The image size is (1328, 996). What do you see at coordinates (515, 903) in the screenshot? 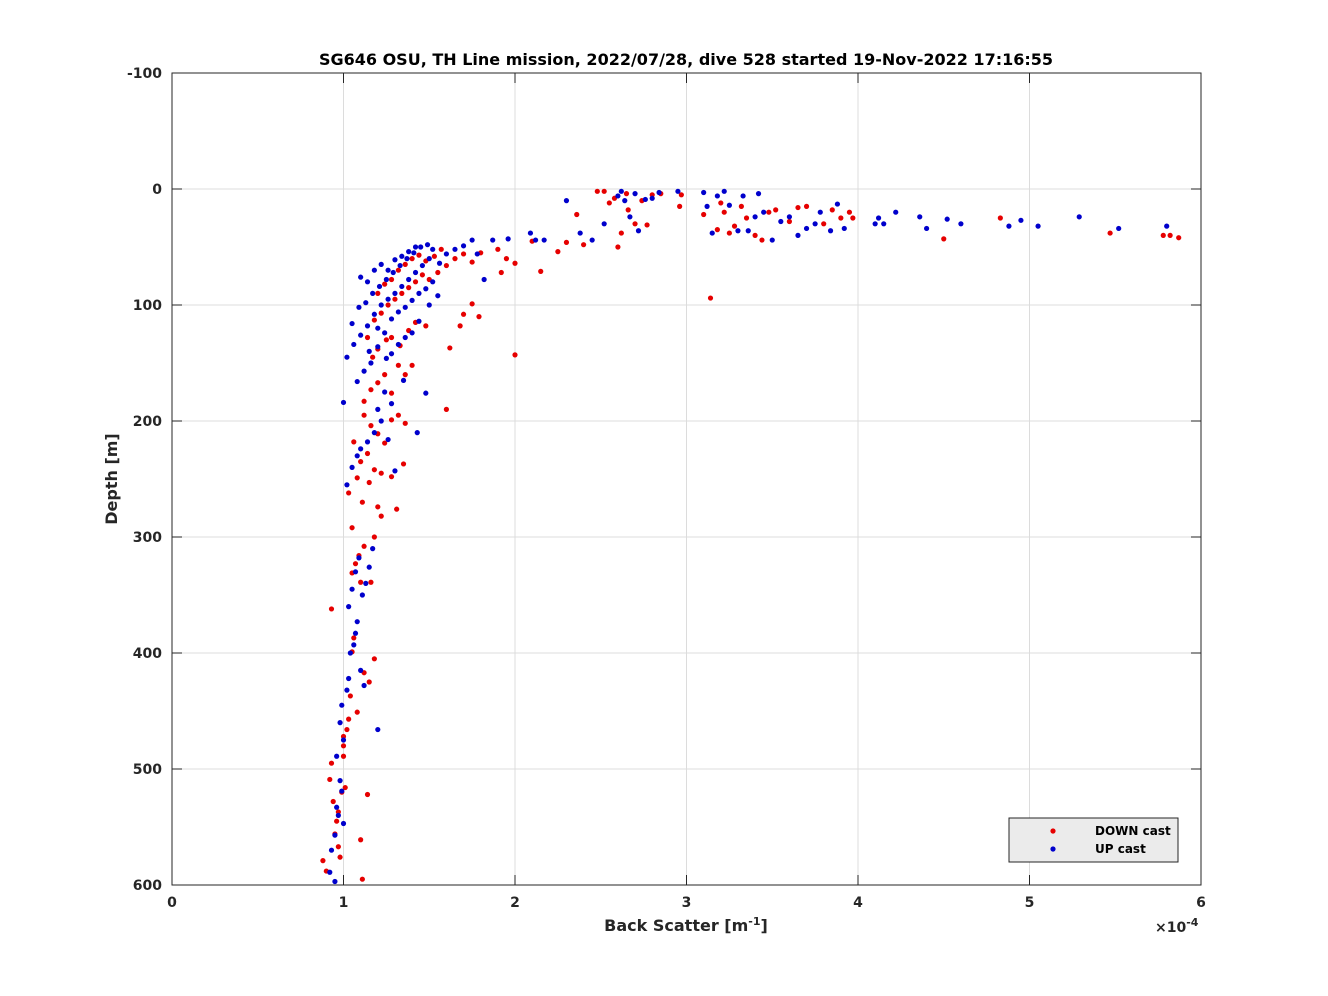
I see `x-tick-label: 2` at bounding box center [515, 903].